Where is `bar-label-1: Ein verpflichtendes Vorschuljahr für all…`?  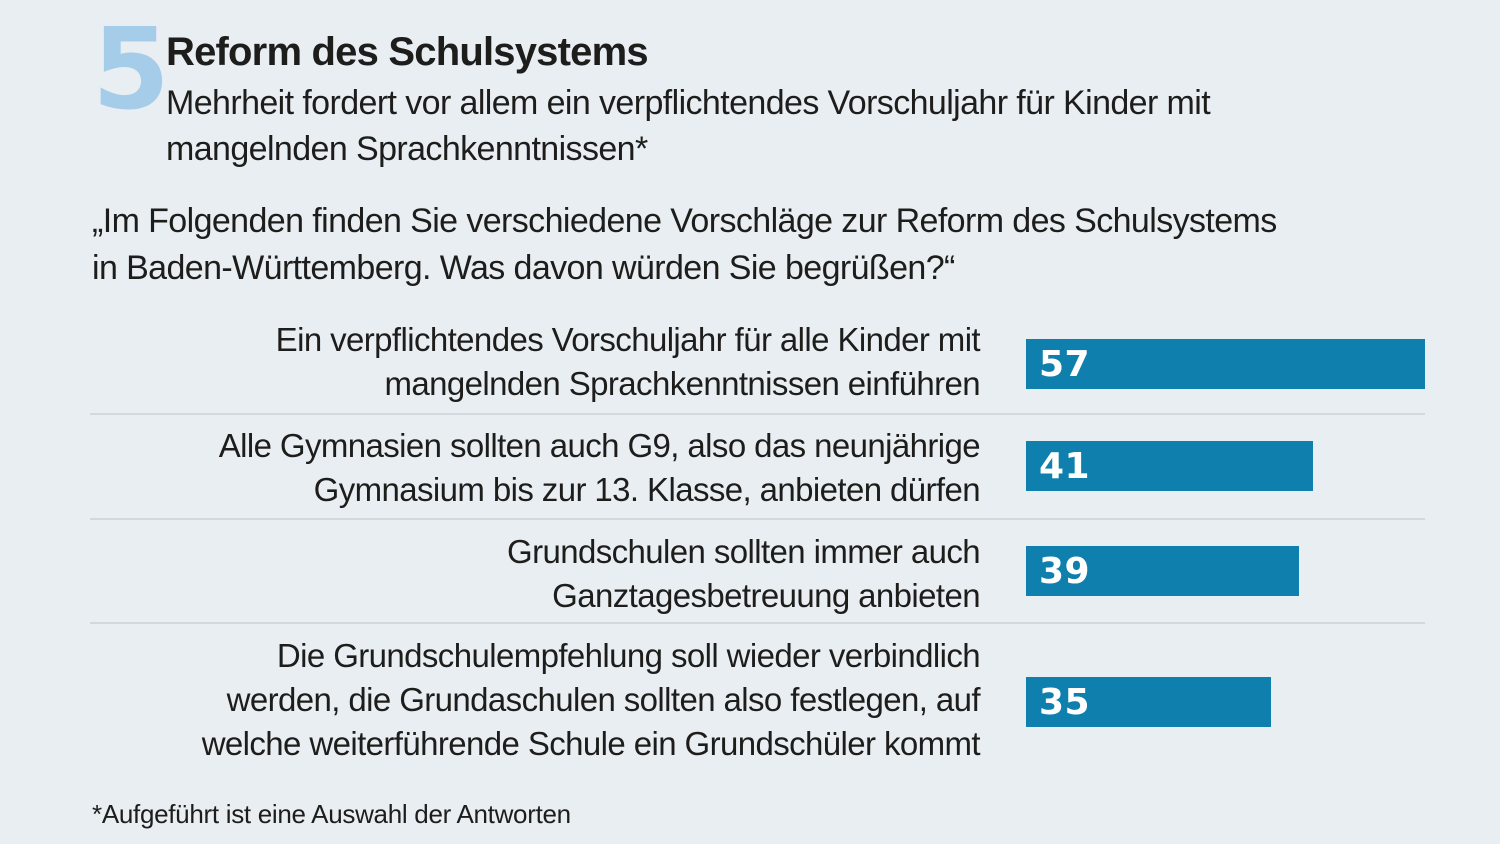 bar-label-1: Ein verpflichtendes Vorschuljahr für all… is located at coordinates (628, 361).